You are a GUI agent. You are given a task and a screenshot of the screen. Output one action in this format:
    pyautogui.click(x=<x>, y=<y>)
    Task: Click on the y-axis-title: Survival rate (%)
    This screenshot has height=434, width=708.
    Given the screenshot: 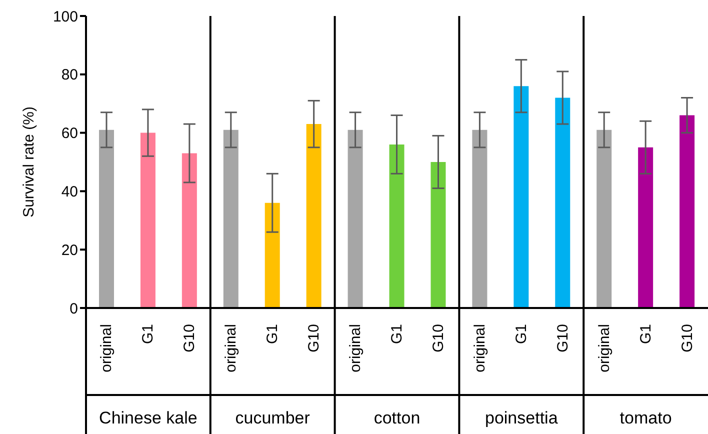 What is the action you would take?
    pyautogui.click(x=29, y=162)
    